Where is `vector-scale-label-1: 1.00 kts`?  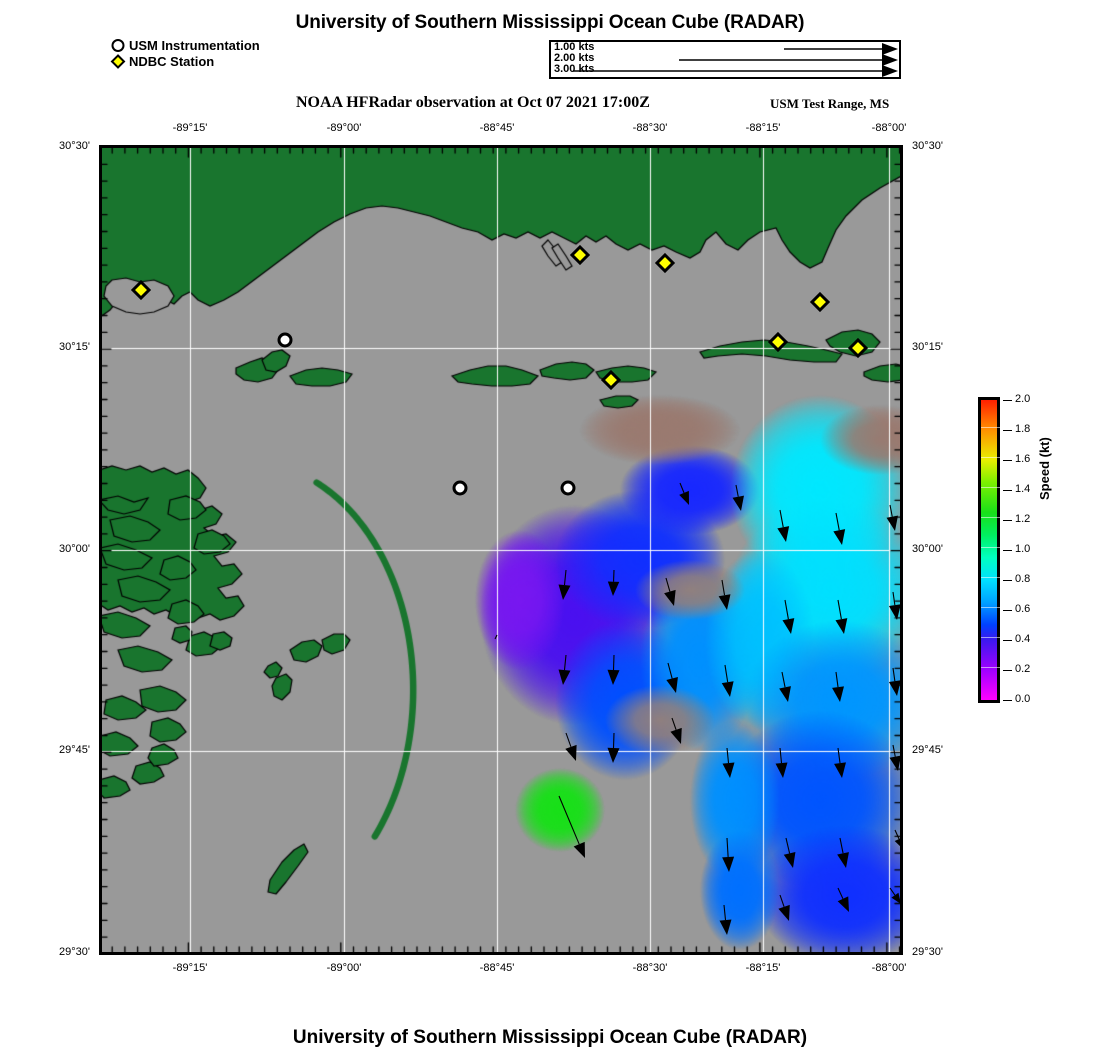
vector-scale-label-1: 1.00 kts is located at coordinates (574, 47).